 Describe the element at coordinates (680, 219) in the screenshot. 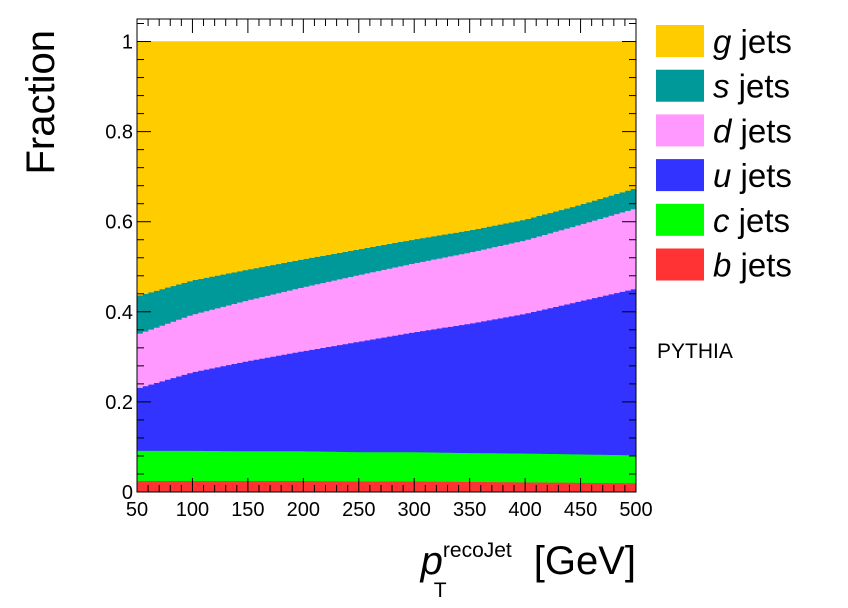

I see `legend-swatch-c` at that location.